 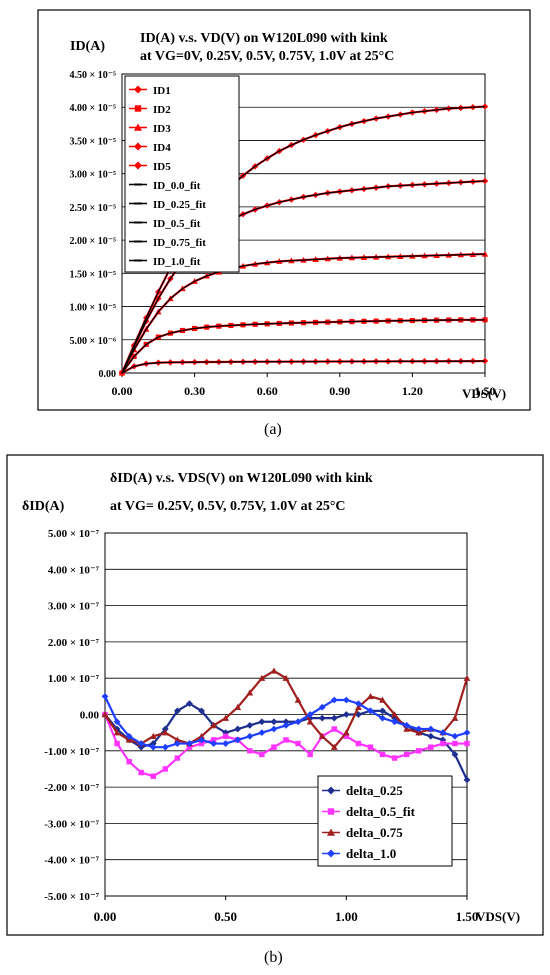 What do you see at coordinates (74, 679) in the screenshot?
I see `chart-b-y-tick-label: 1.00 × 10⁻⁷` at bounding box center [74, 679].